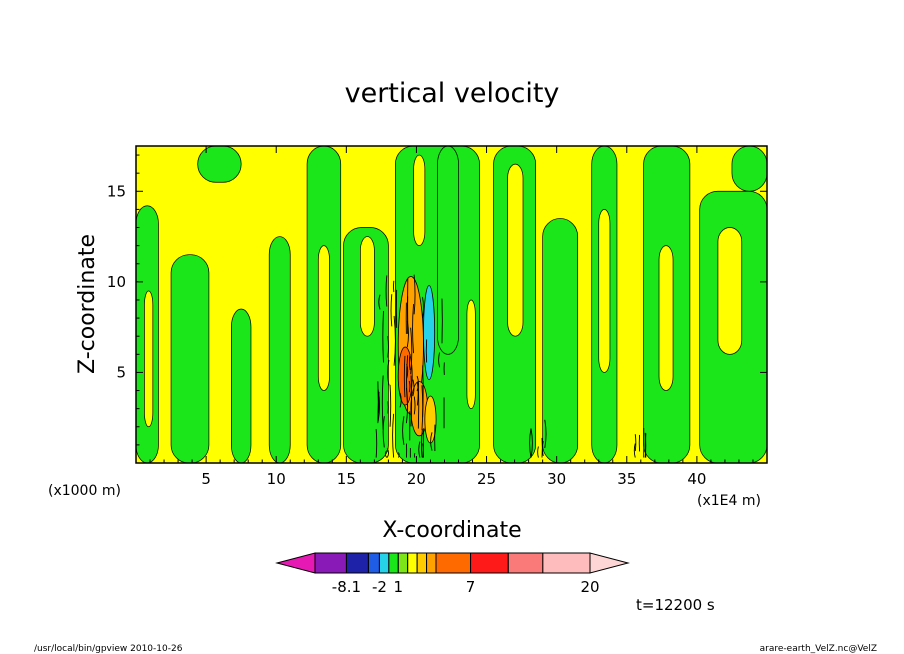  I want to click on x-tick-label: 30, so click(556, 479).